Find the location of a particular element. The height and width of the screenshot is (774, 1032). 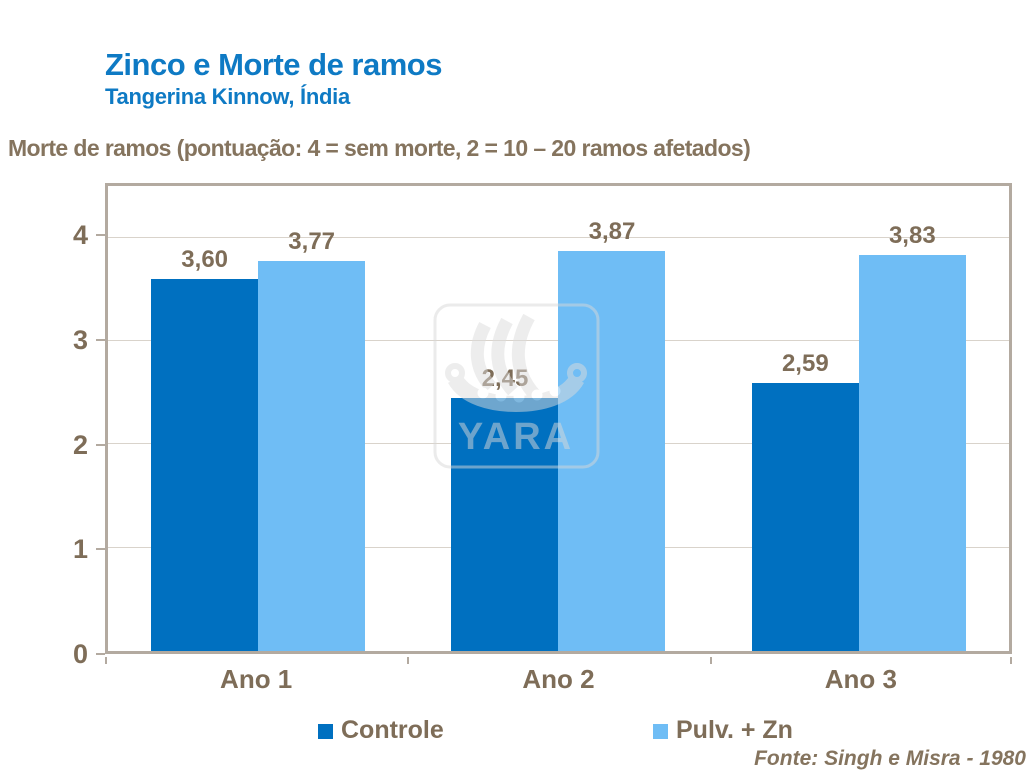

bar-wrap-controle-ano-2: 2,45 is located at coordinates (505, 418).